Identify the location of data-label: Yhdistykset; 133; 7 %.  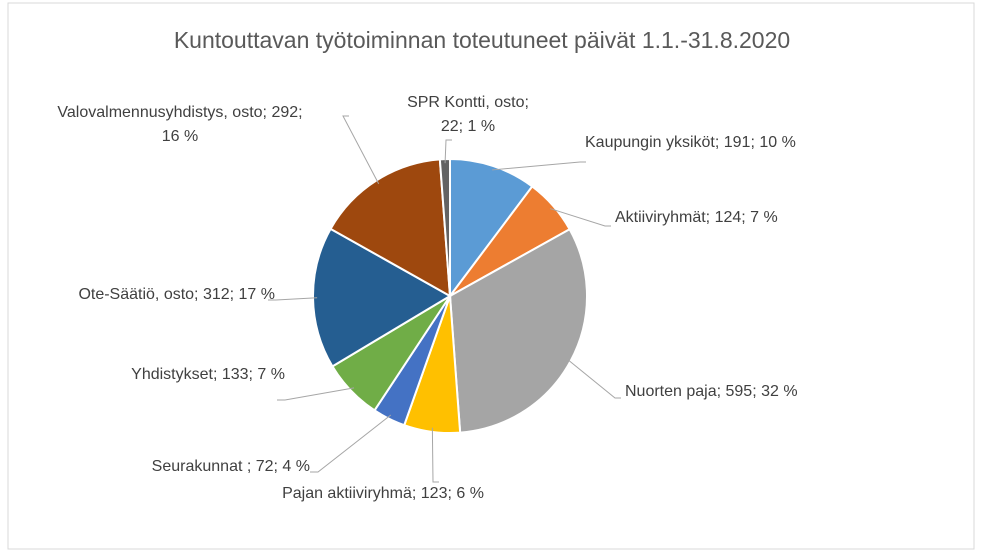
(208, 374).